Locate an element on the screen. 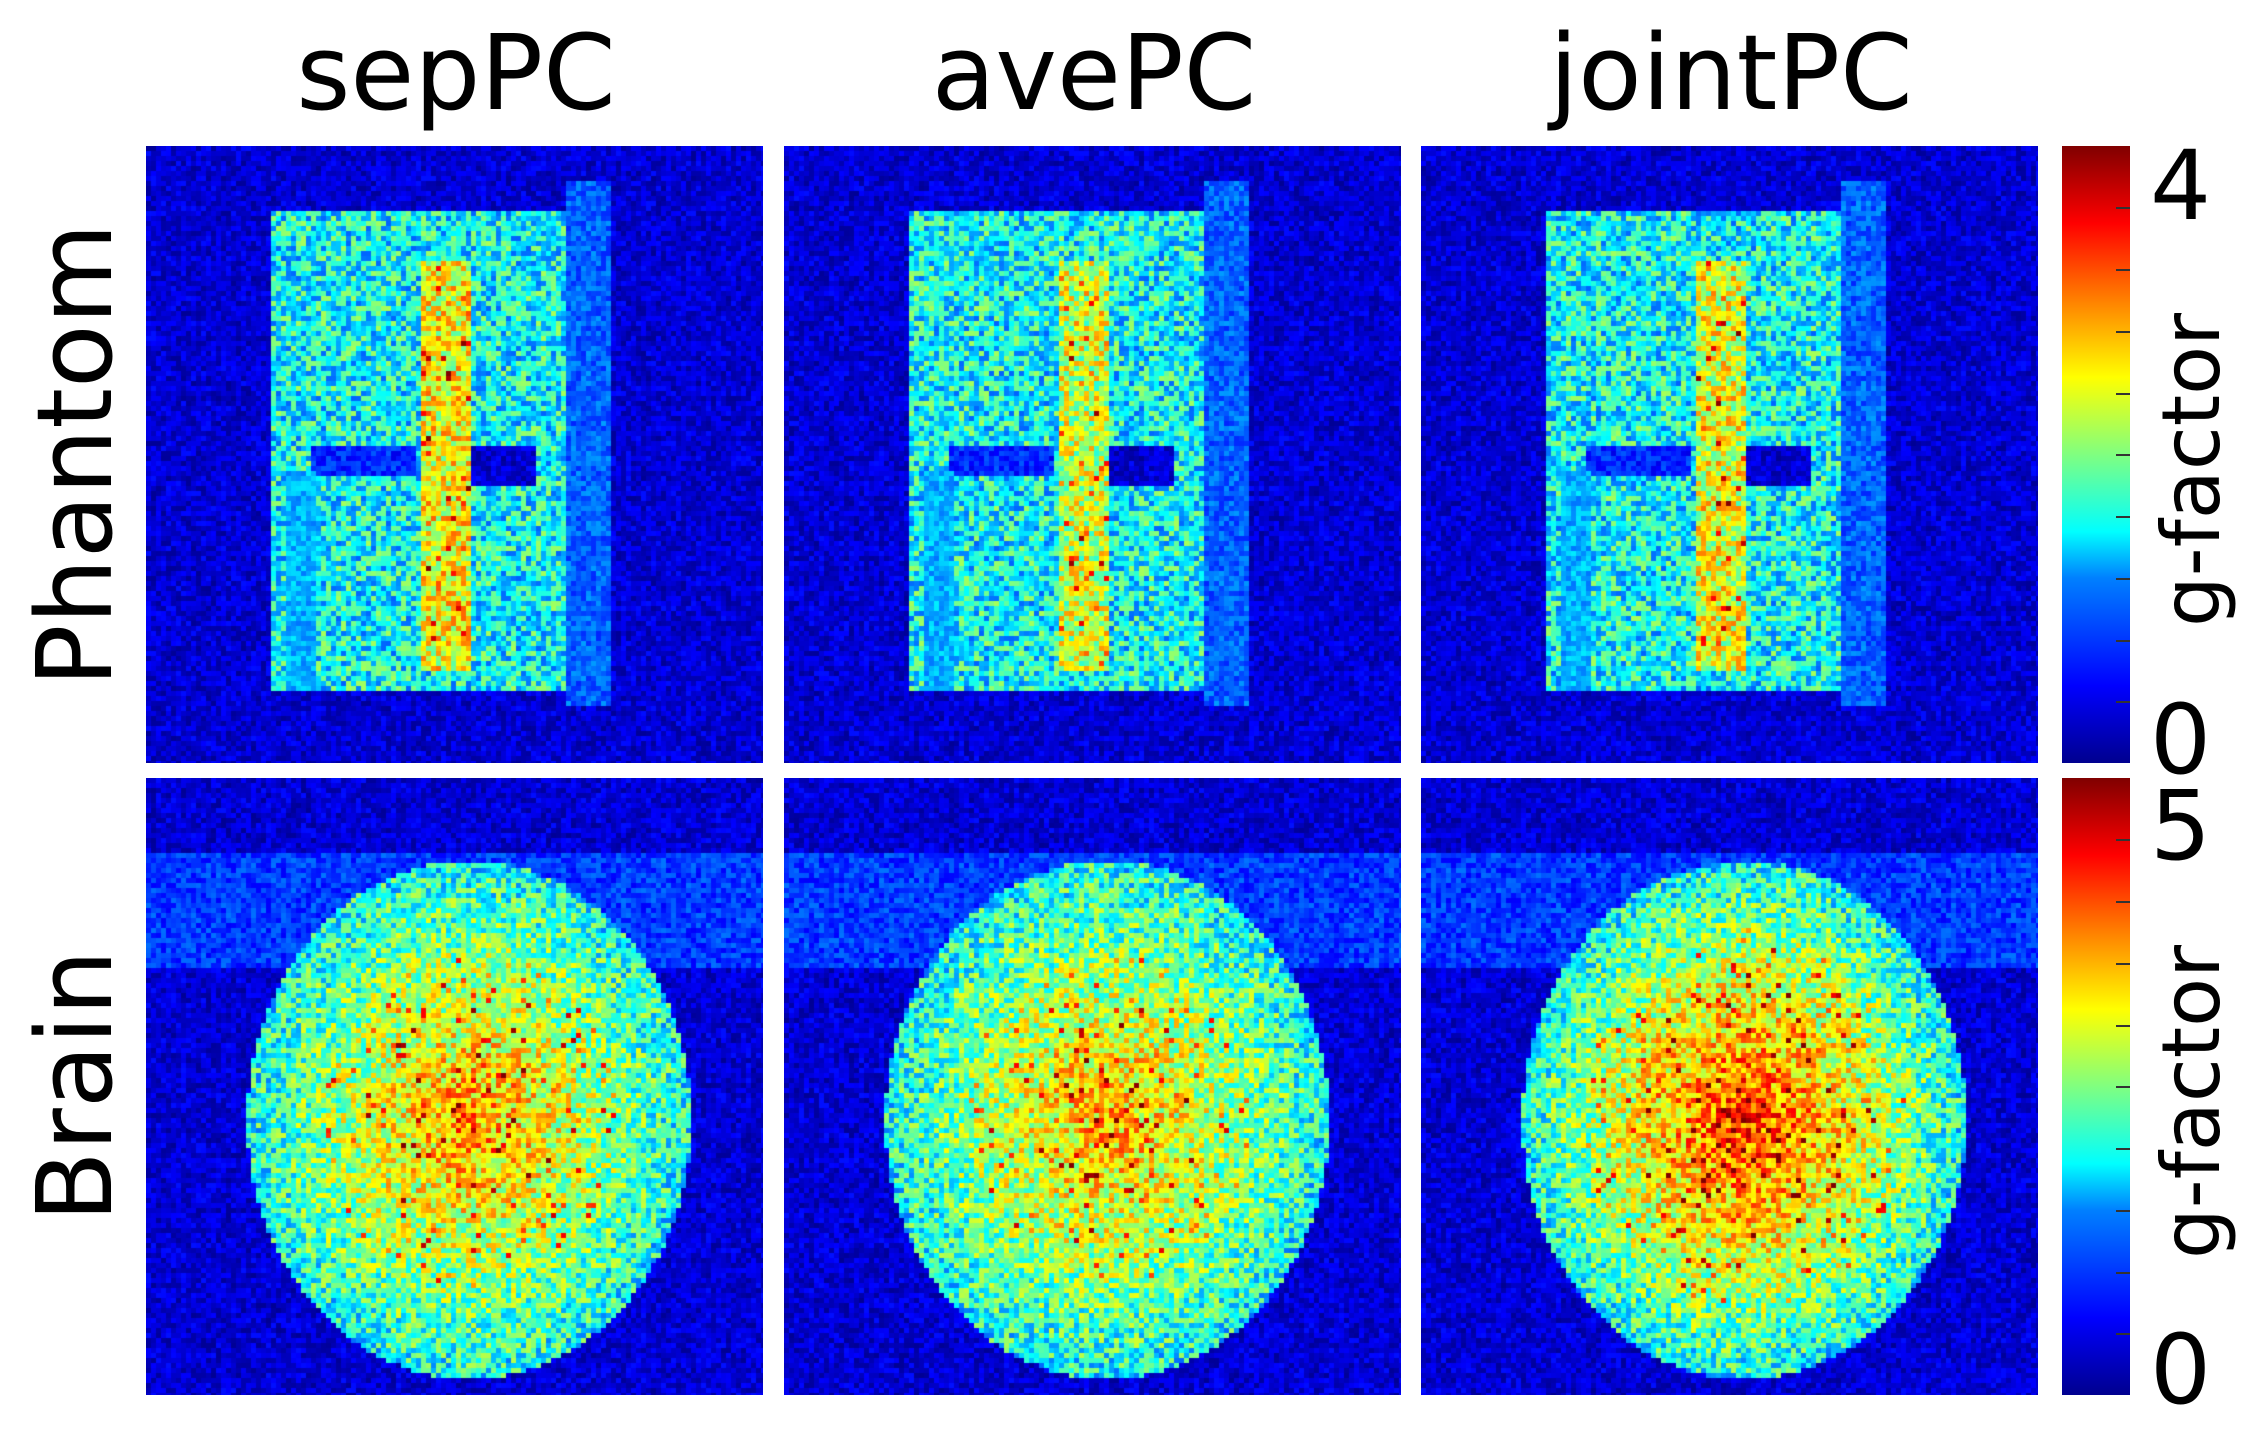 Image resolution: width=2245 pixels, height=1429 pixels. heatmap-brain-seppc is located at coordinates (454, 1086).